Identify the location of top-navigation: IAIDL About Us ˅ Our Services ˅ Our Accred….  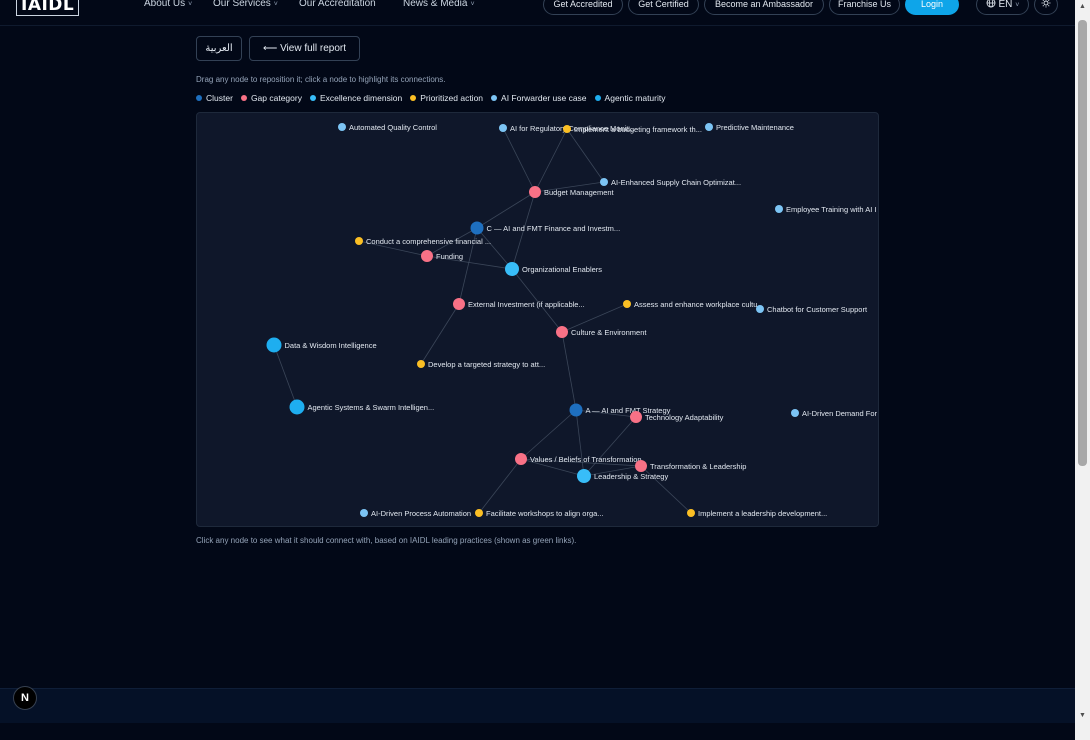
(537, 13).